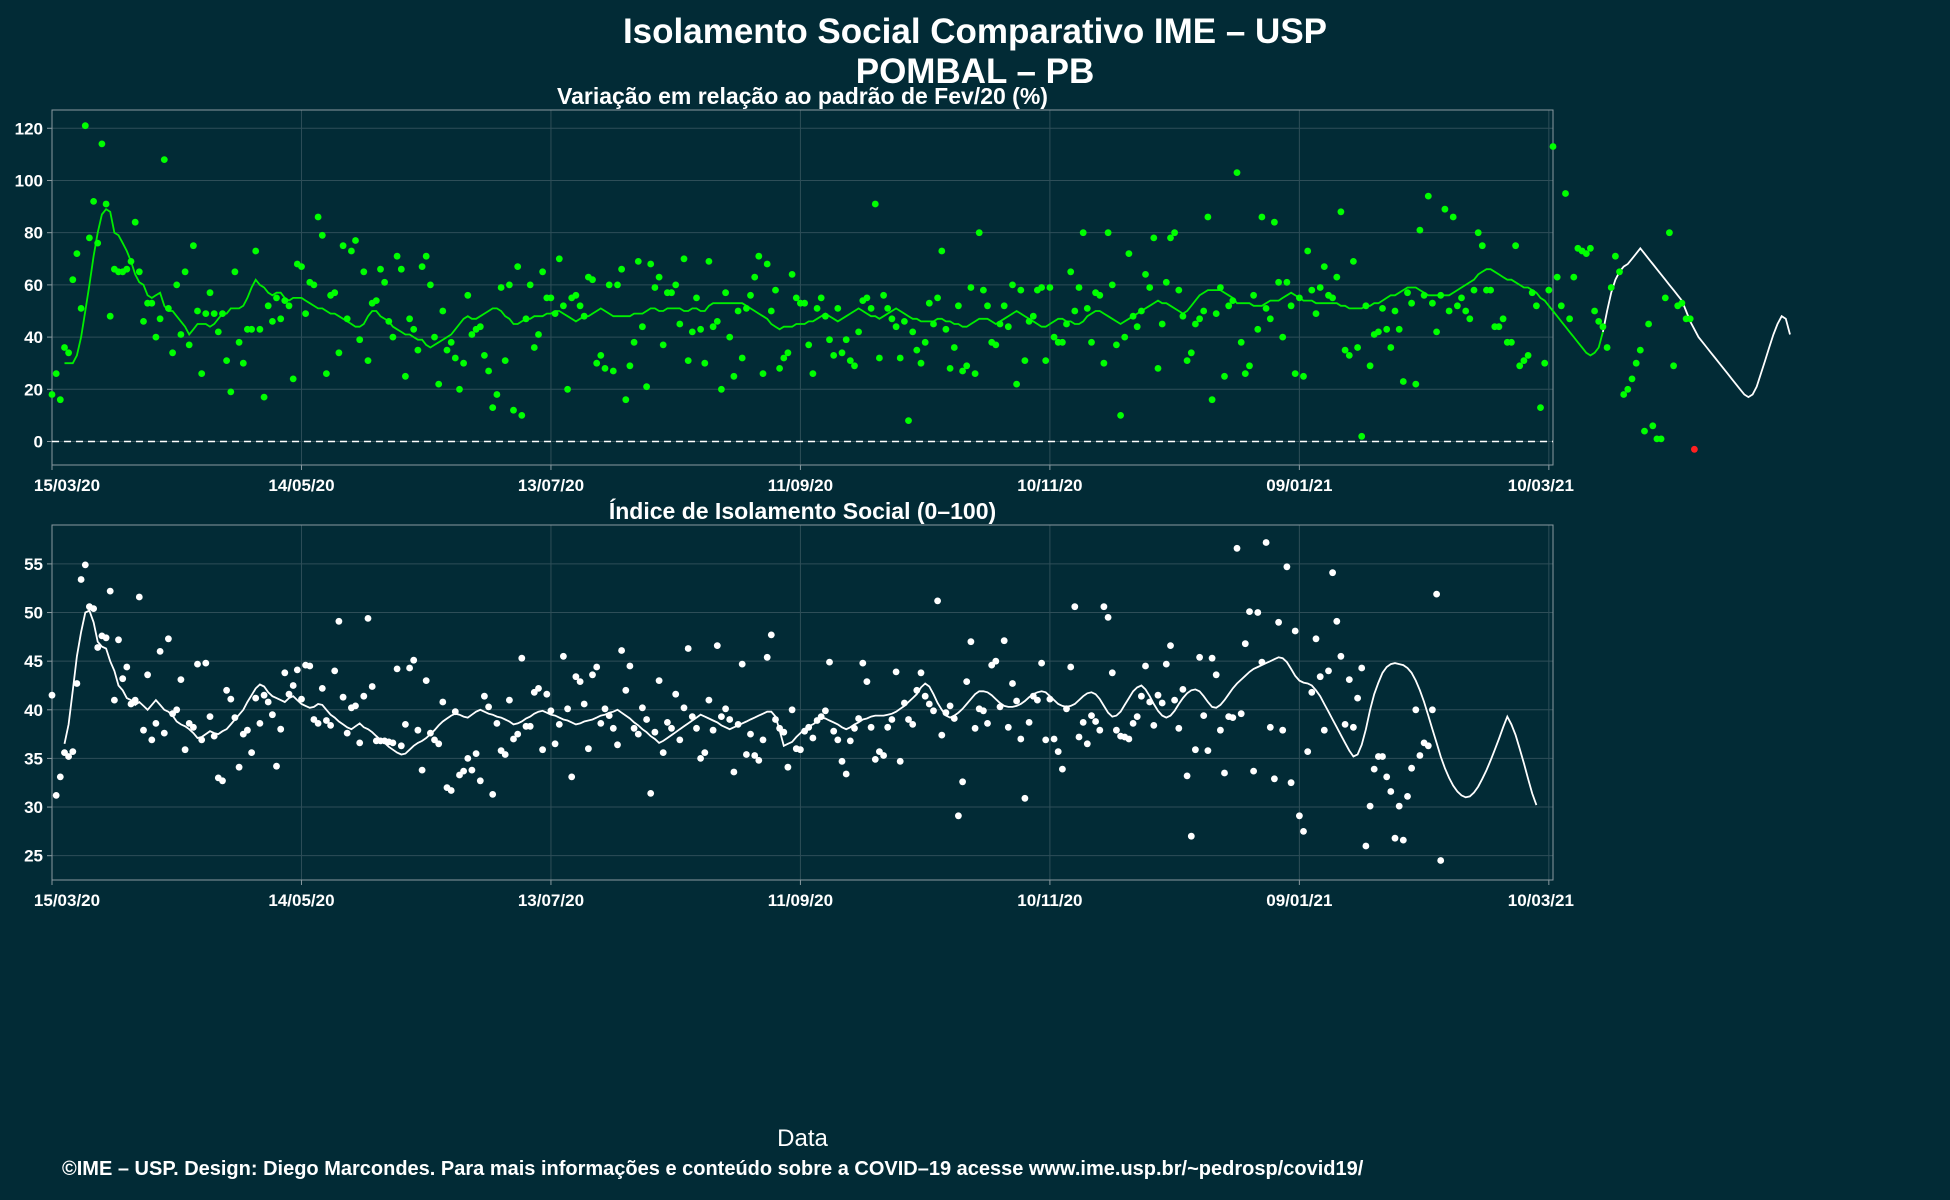 Image resolution: width=1950 pixels, height=1200 pixels. What do you see at coordinates (551, 900) in the screenshot?
I see `x-tick-label: 13/07/20` at bounding box center [551, 900].